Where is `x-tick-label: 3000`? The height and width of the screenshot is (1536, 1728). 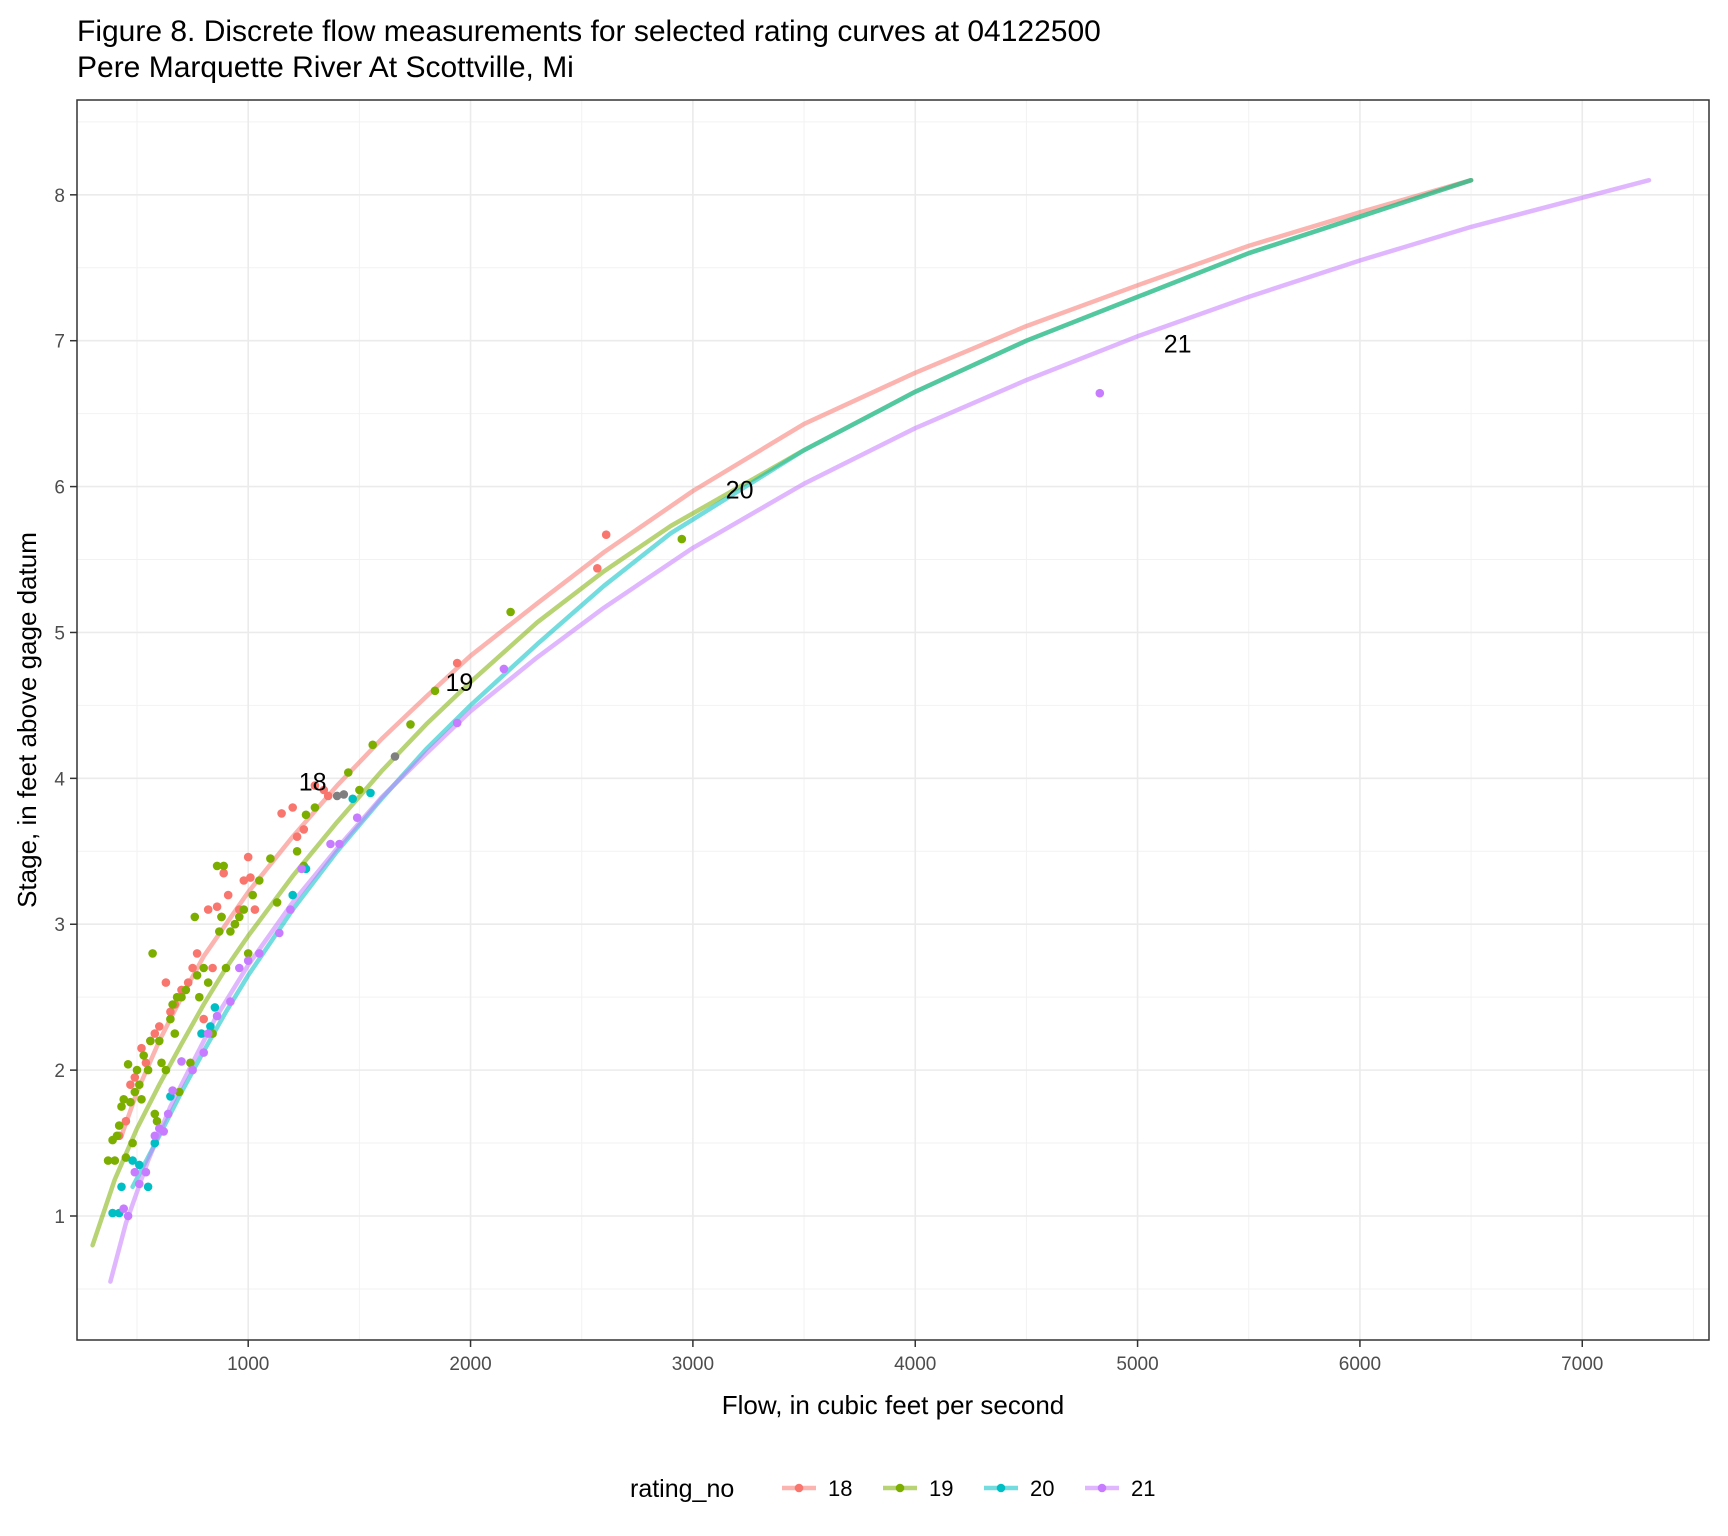 x-tick-label: 3000 is located at coordinates (693, 1364).